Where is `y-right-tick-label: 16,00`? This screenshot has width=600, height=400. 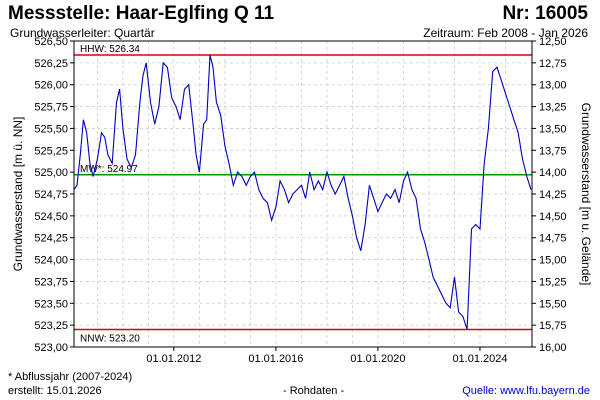 y-right-tick-label: 16,00 is located at coordinates (553, 348).